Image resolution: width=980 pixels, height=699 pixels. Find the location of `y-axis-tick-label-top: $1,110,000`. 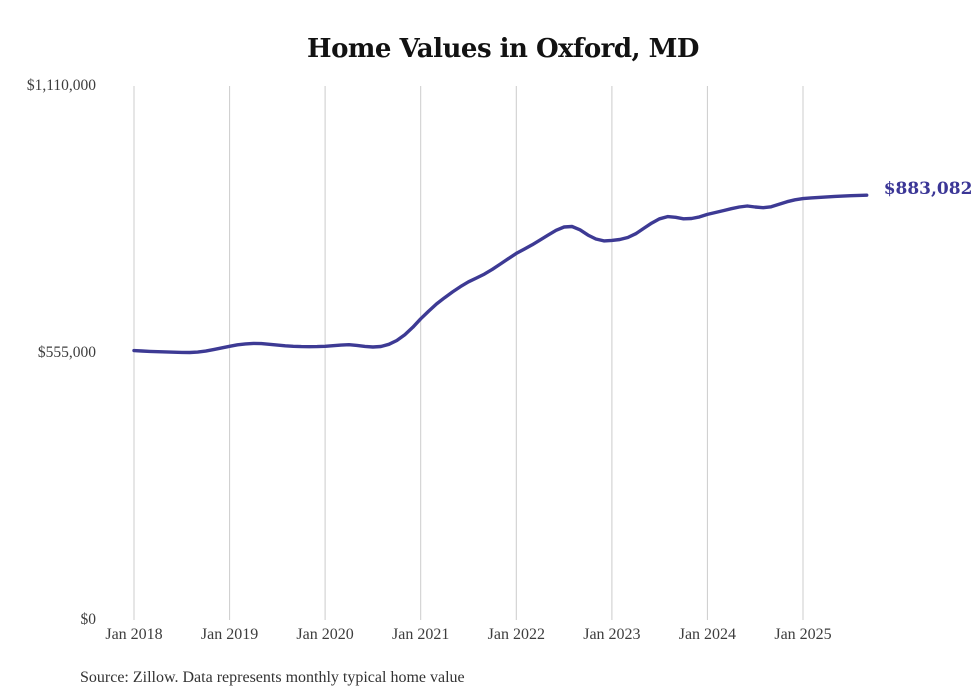

y-axis-tick-label-top: $1,110,000 is located at coordinates (61, 85).